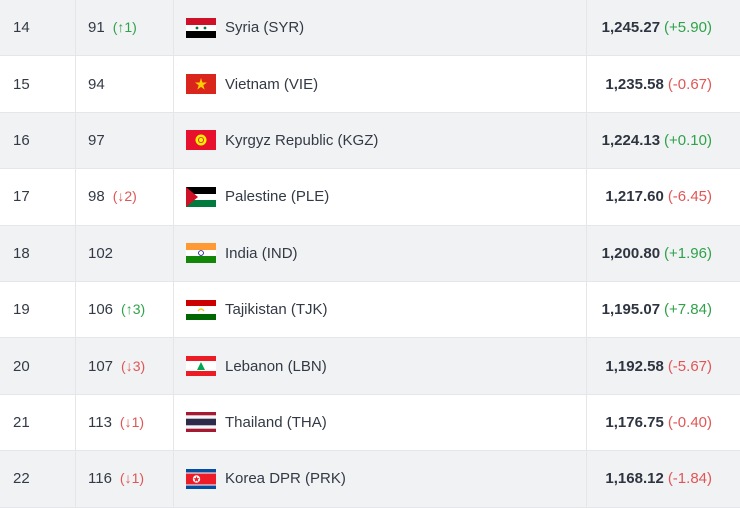 The width and height of the screenshot is (740, 508). Describe the element at coordinates (96, 84) in the screenshot. I see `previous-rank-cell: 94` at that location.